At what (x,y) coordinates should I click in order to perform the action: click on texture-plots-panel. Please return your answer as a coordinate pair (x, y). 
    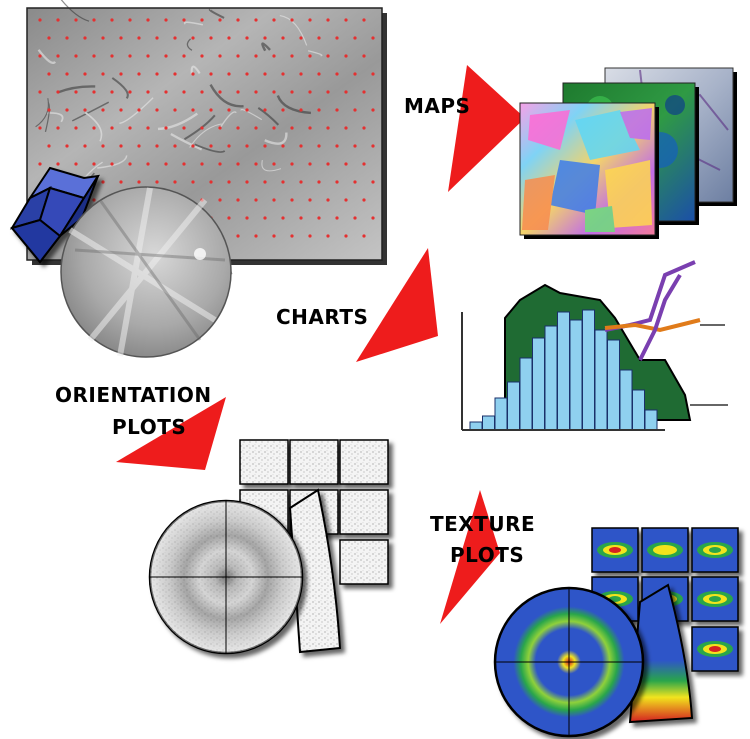
    Looking at the image, I should click on (616, 632).